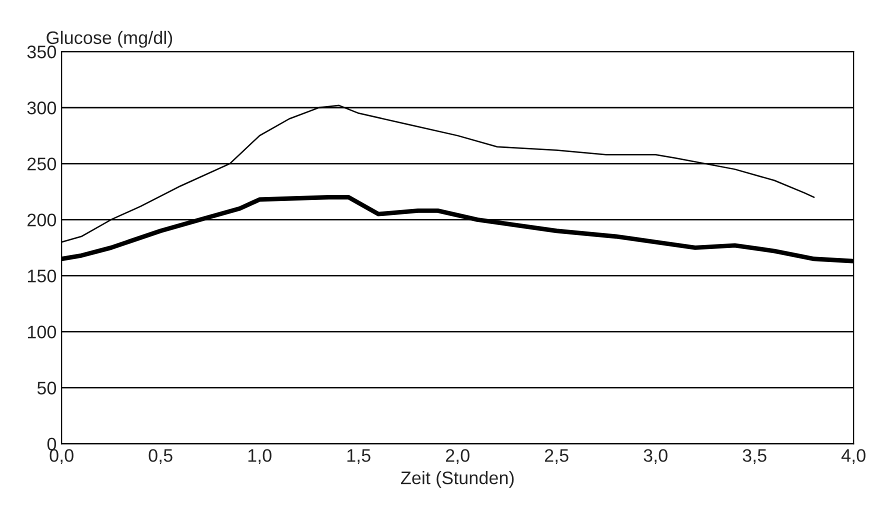 The width and height of the screenshot is (880, 516). Describe the element at coordinates (457, 479) in the screenshot. I see `x-axis-title: Zeit (Stunden)` at that location.